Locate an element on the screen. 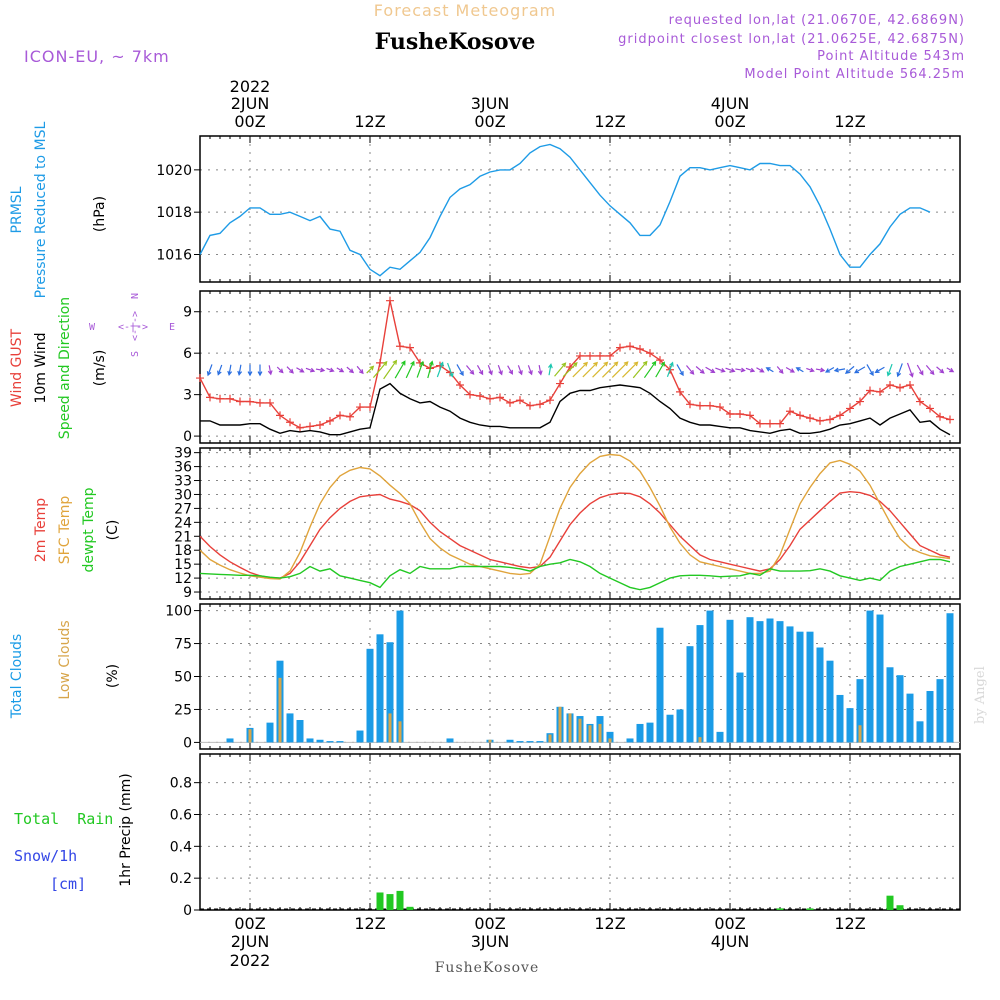 Image resolution: width=1000 pixels, height=1000 pixels. time-label-top: 4JUN is located at coordinates (730, 103).